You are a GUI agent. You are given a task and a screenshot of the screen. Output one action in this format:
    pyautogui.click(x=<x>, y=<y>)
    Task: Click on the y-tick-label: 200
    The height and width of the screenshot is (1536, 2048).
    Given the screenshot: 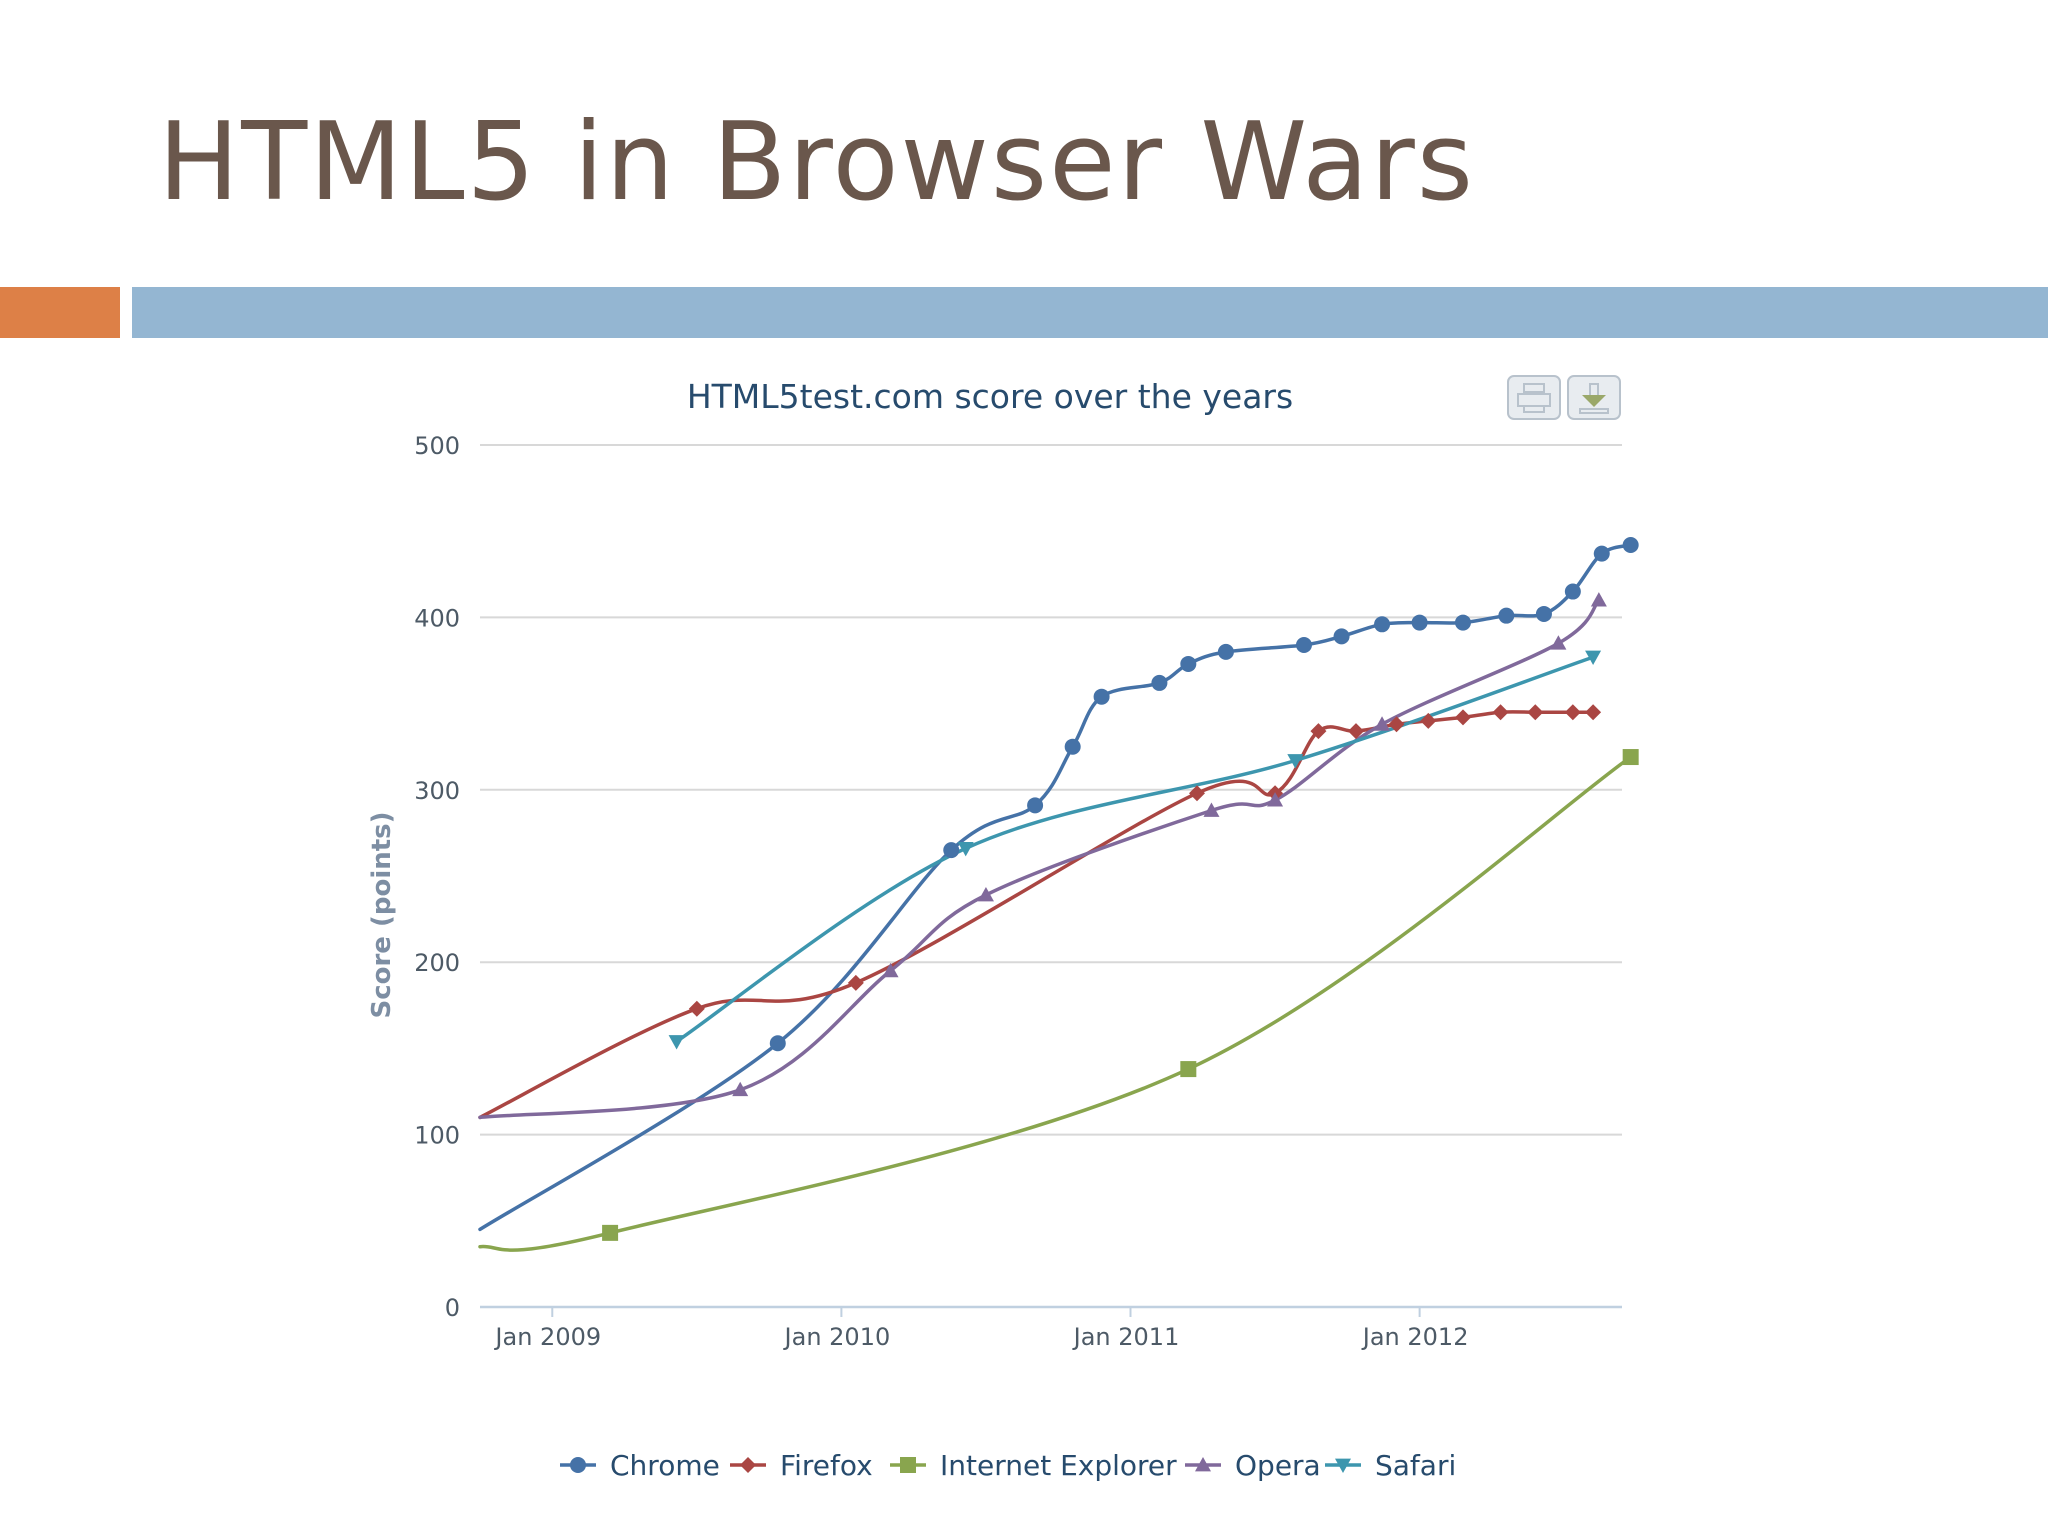 What is the action you would take?
    pyautogui.click(x=437, y=963)
    